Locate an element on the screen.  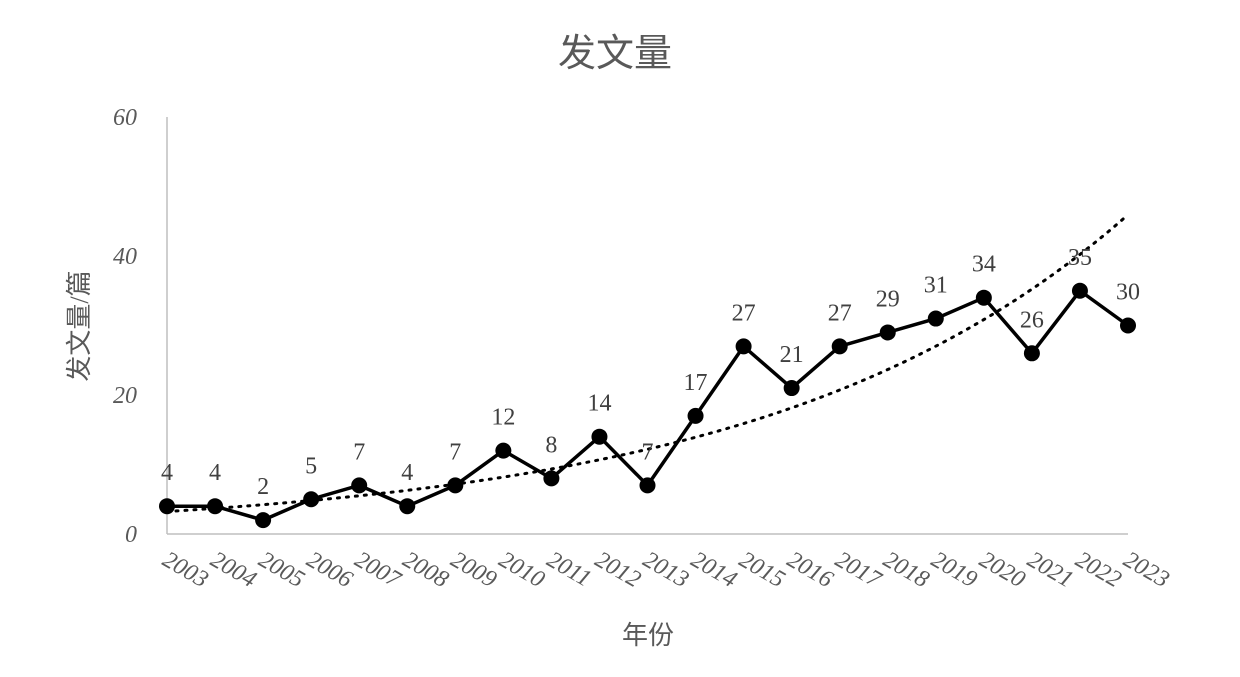
x-tick-label: 2003 is located at coordinates (185, 570).